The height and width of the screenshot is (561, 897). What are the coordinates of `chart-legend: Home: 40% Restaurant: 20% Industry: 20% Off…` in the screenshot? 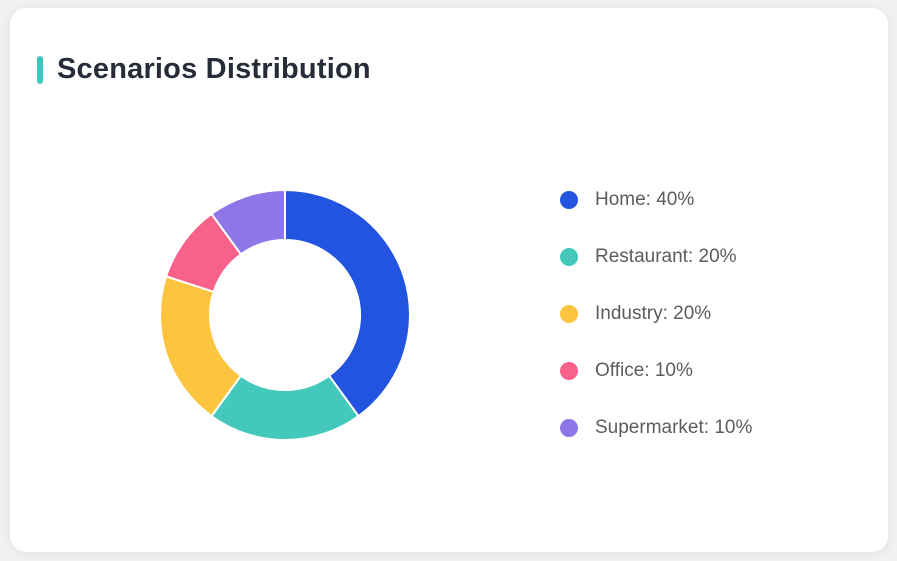 It's located at (656, 313).